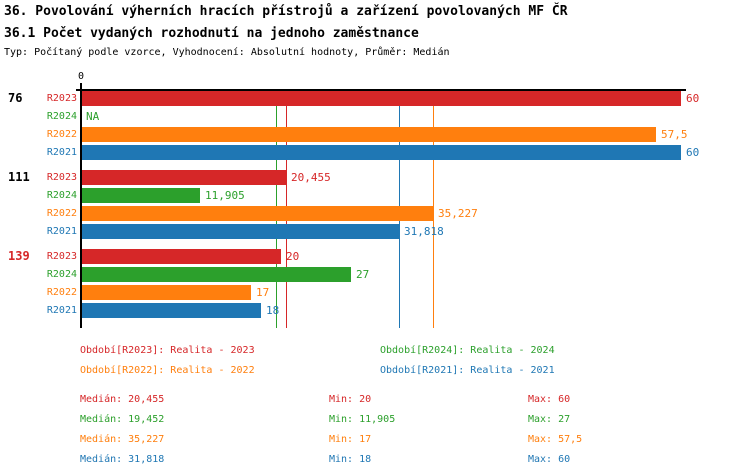  I want to click on stat-min: Min: 20, so click(350, 399).